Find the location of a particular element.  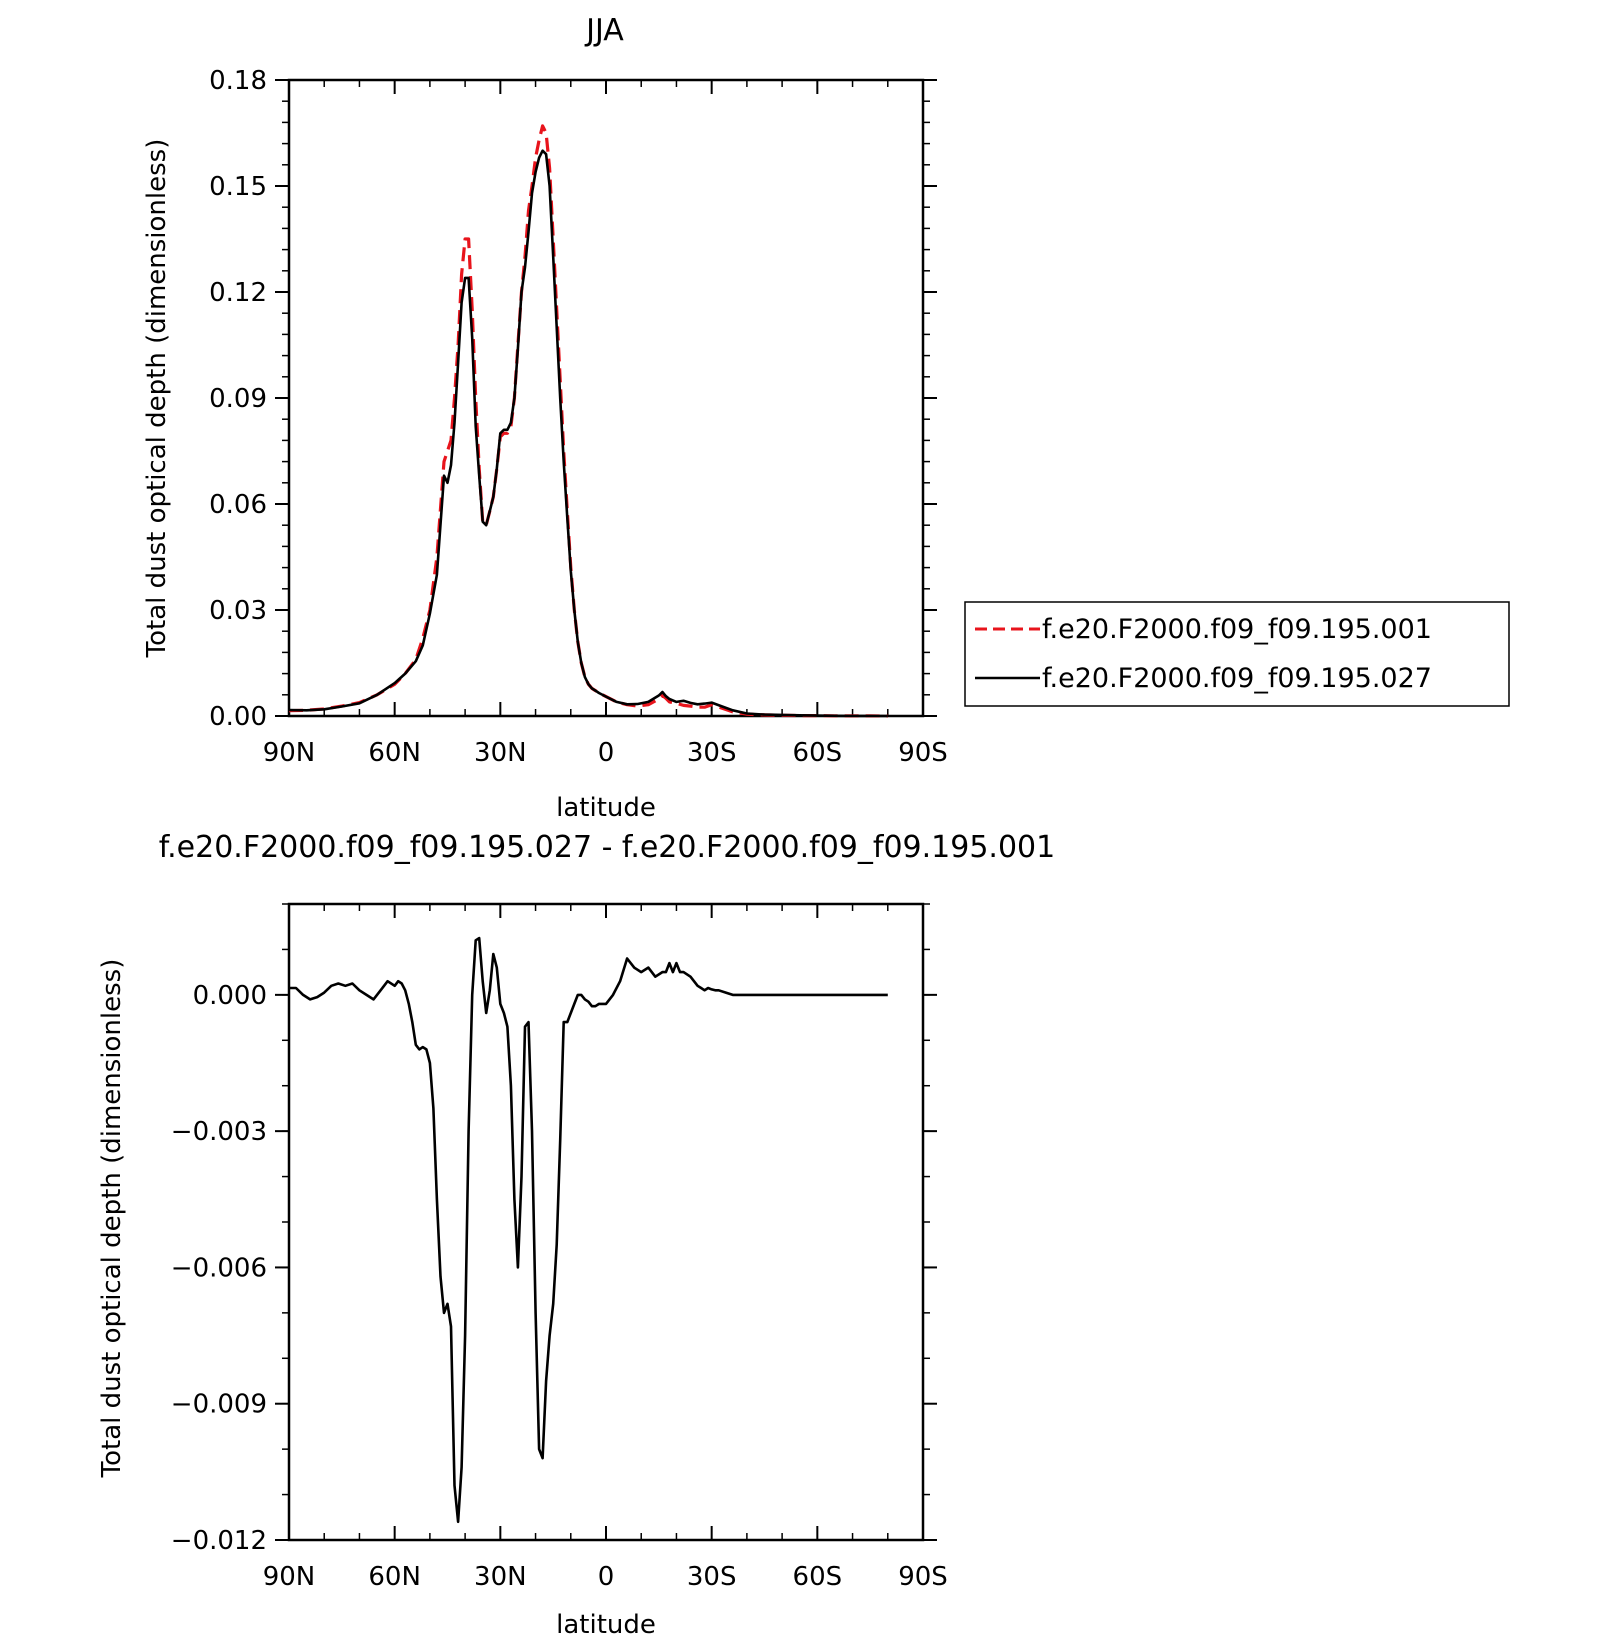

y-tick-label: 0.18 is located at coordinates (238, 81).